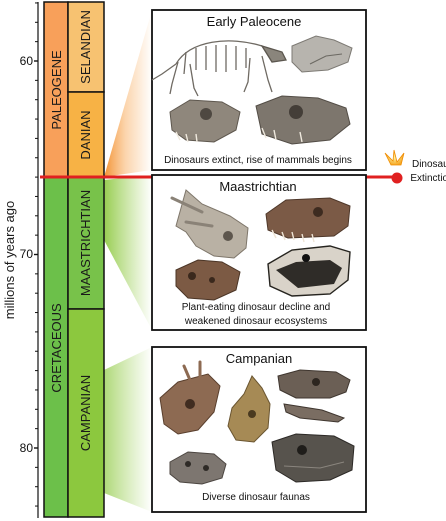  I want to click on period-label-paleogene: PALEOGENE, so click(56, 90).